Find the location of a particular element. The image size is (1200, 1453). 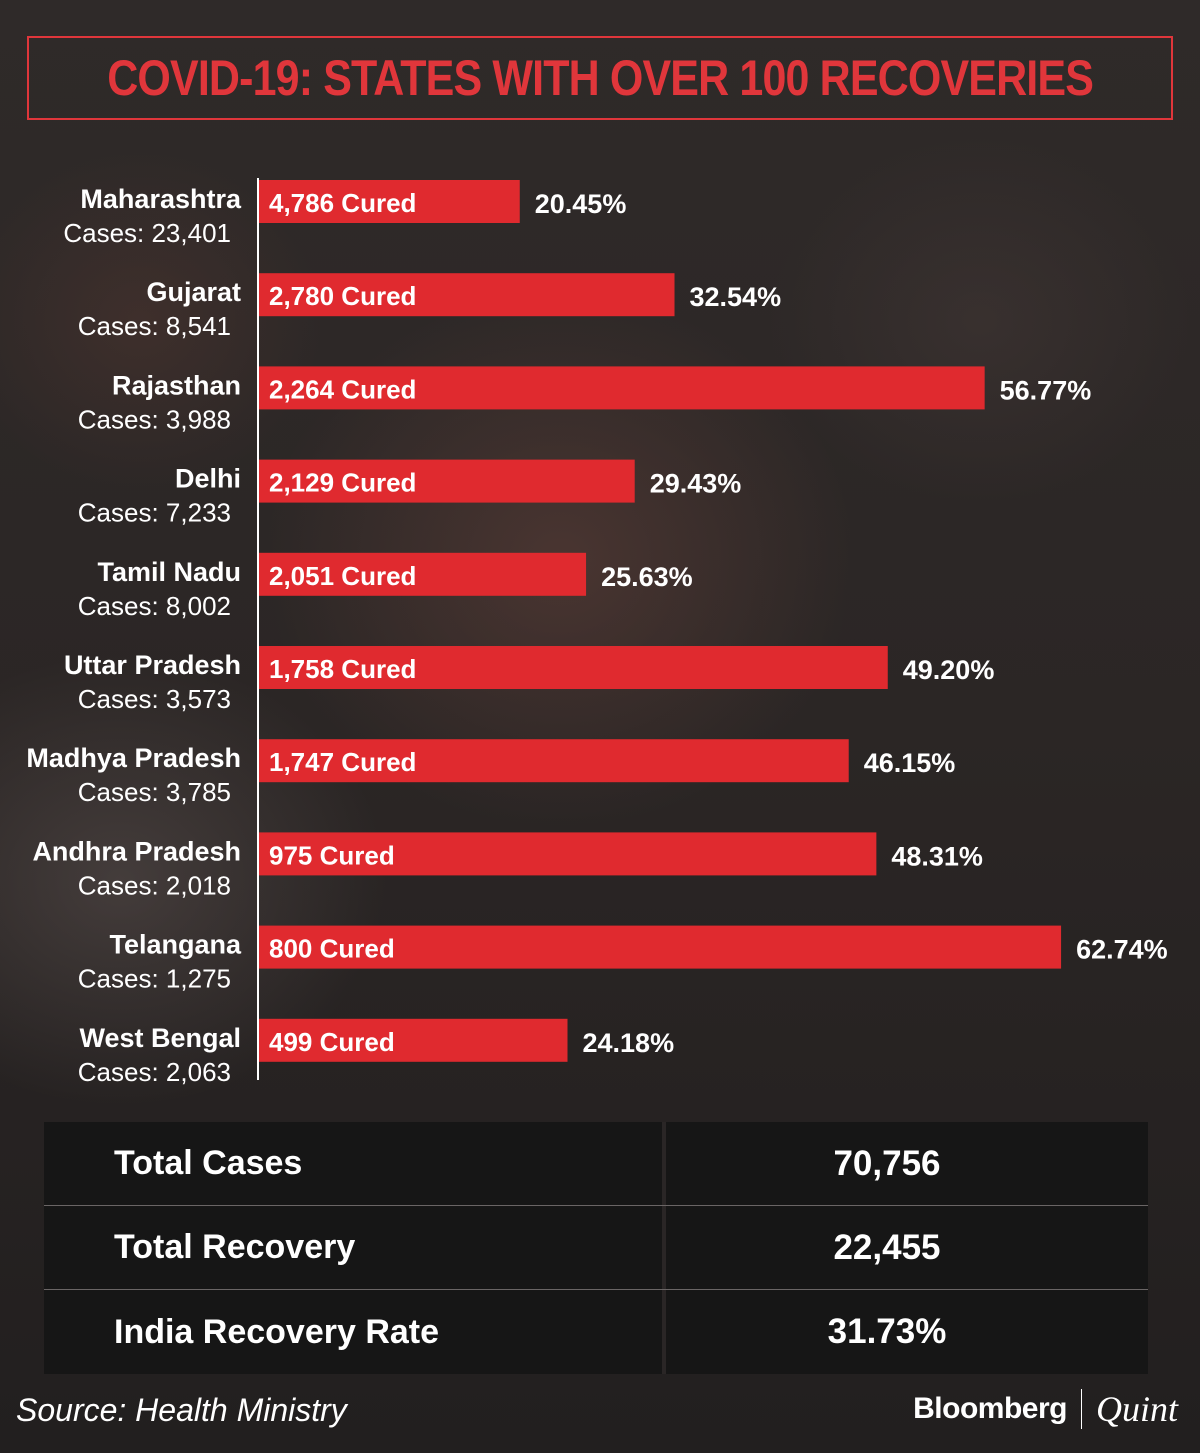

state-label: Andhra Pradesh is located at coordinates (136, 851).